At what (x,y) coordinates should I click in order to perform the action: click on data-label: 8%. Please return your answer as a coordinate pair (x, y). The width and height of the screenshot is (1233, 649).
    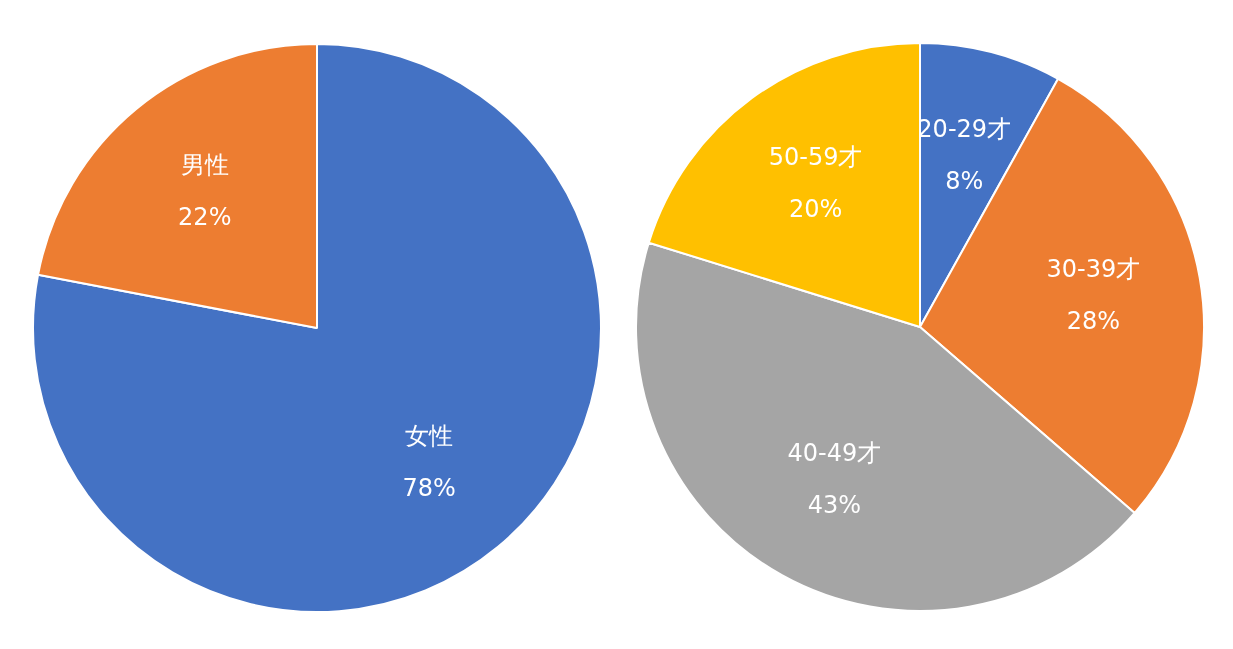
    Looking at the image, I should click on (964, 180).